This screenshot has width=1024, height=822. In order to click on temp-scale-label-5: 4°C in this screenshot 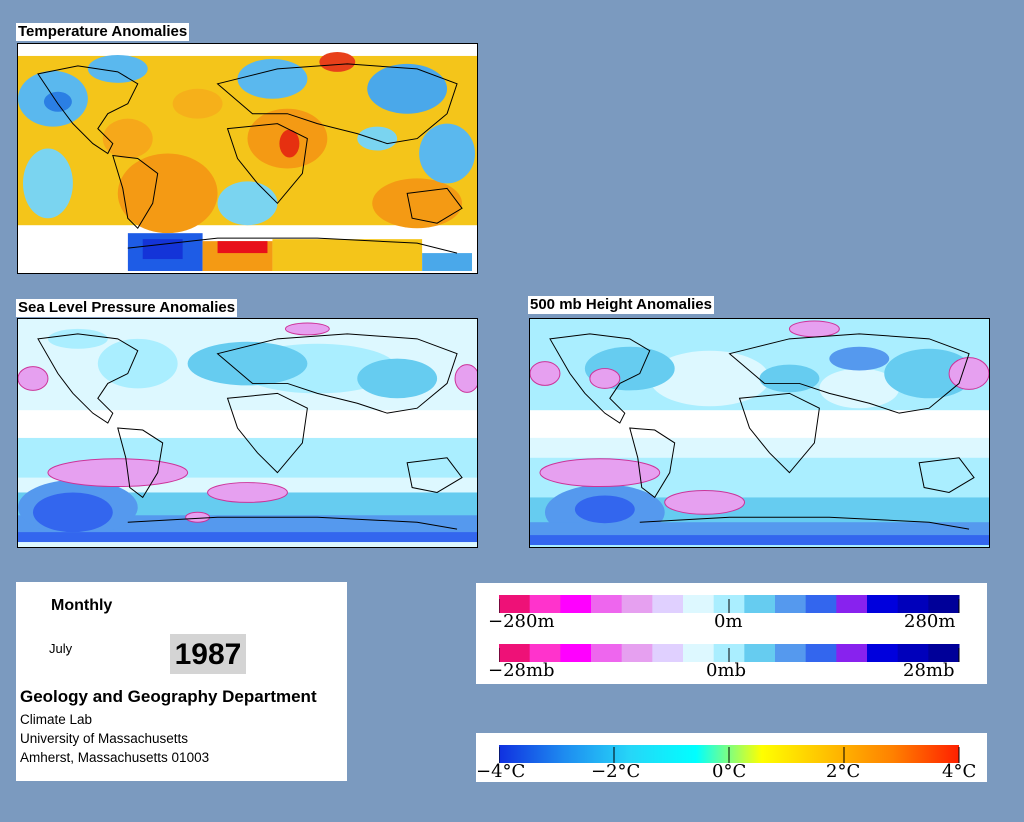, I will do `click(959, 771)`.